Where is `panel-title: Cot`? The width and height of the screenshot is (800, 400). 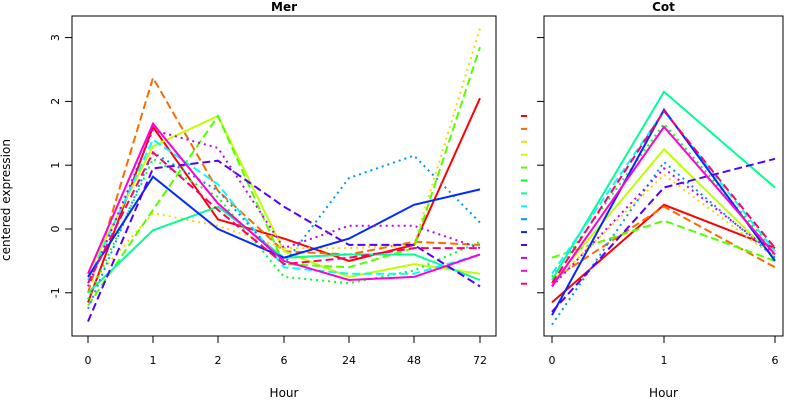 panel-title: Cot is located at coordinates (663, 7).